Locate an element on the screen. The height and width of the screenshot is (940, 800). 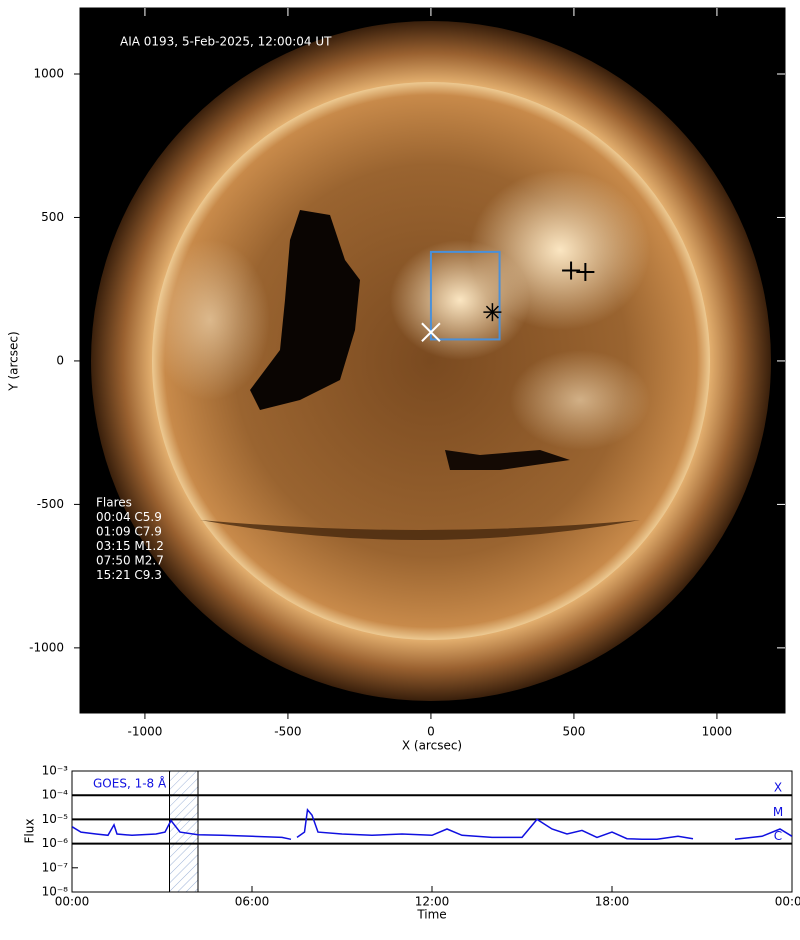
x-axis-title: X (arcsec) is located at coordinates (432, 746).